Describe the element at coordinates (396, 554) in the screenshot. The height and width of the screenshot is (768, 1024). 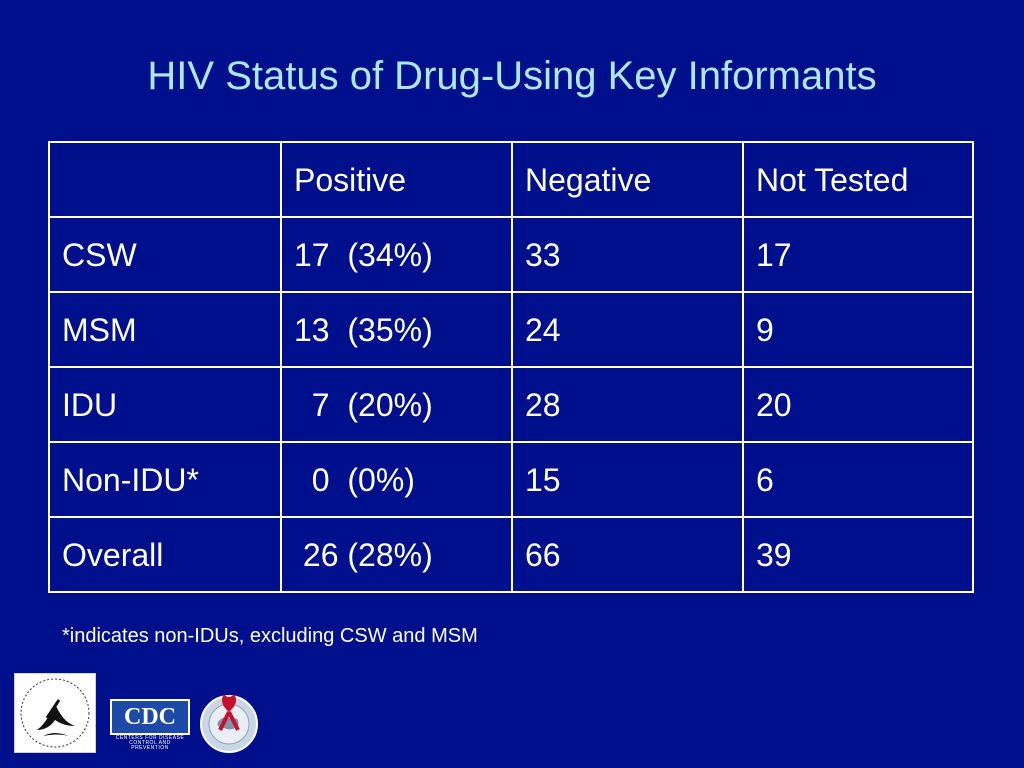
I see `table-cell: 26 (28%)` at that location.